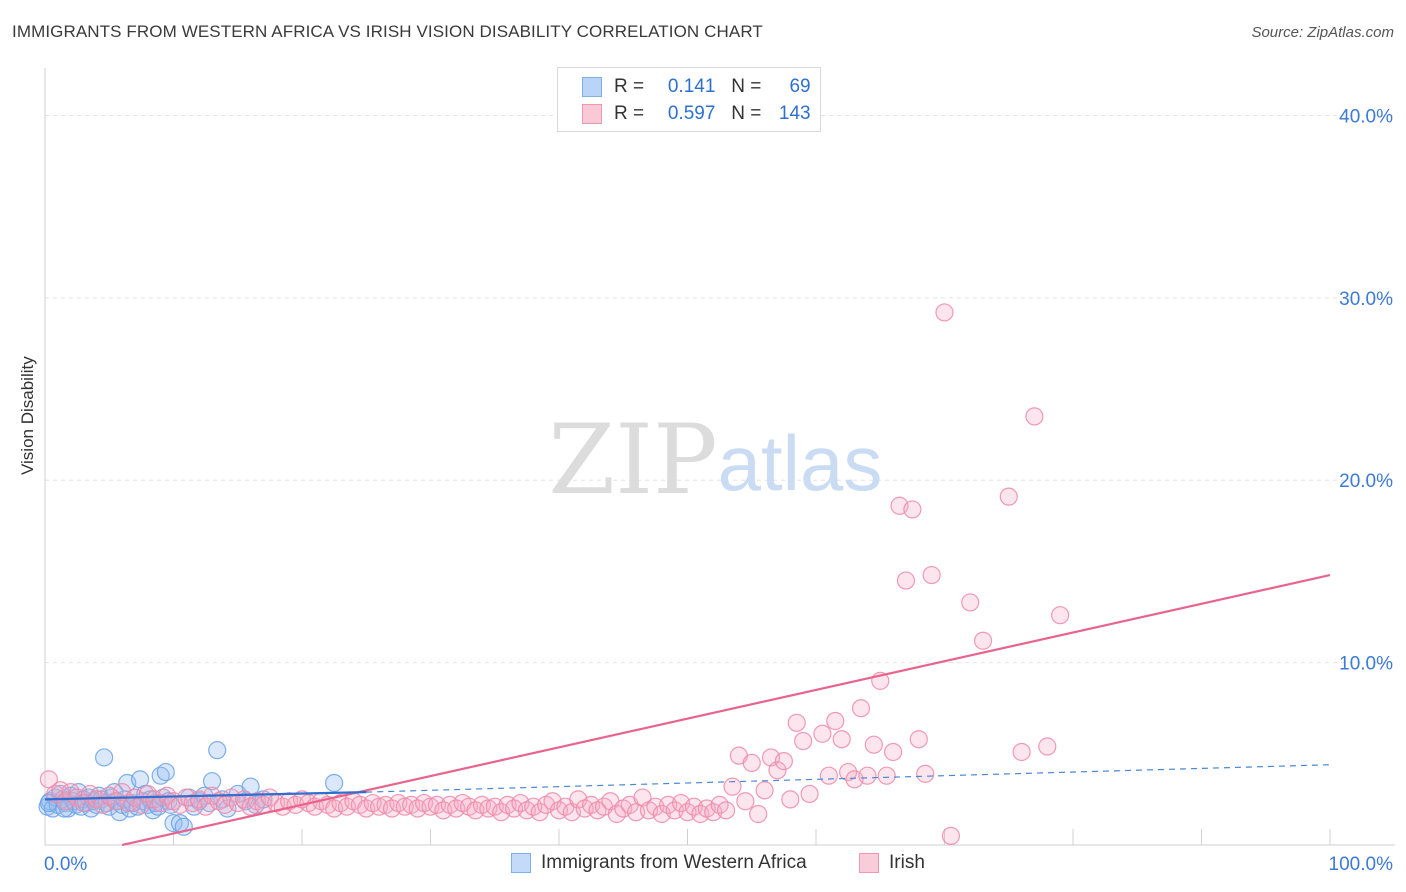 The width and height of the screenshot is (1406, 892). Describe the element at coordinates (1366, 481) in the screenshot. I see `y-tick-label: 20.0%` at that location.